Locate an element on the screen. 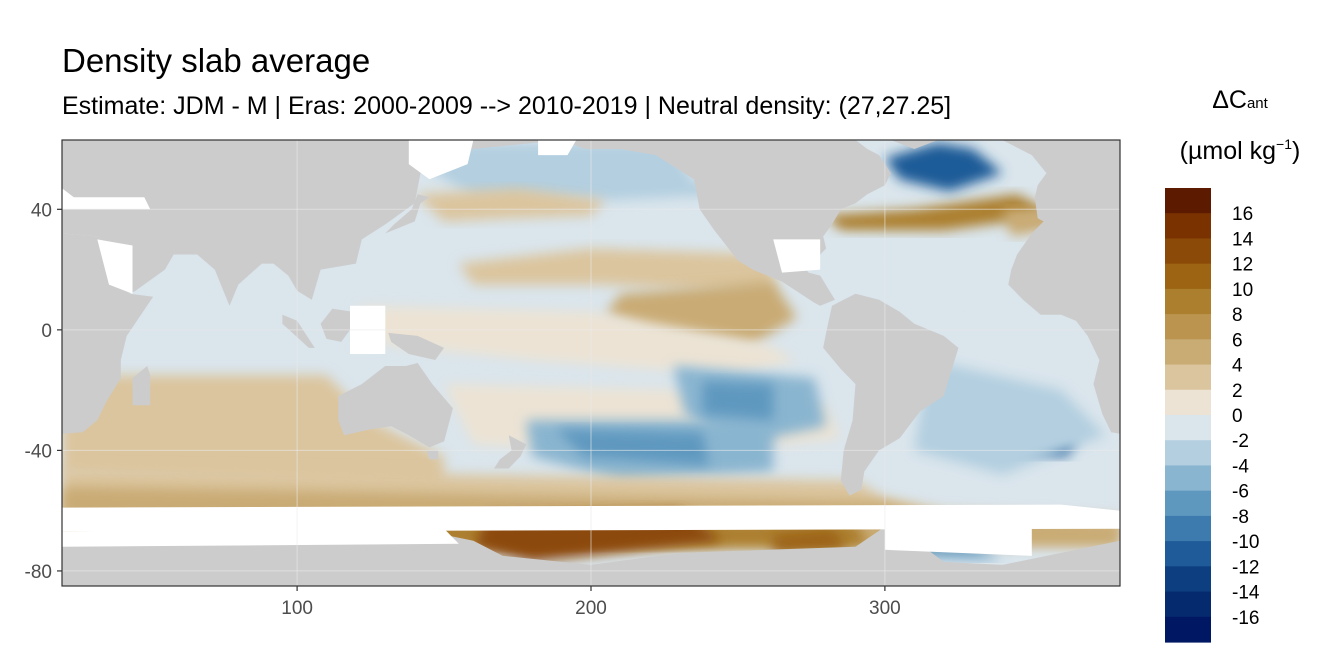 Image resolution: width=1344 pixels, height=672 pixels. ocean-field-kuroshio is located at coordinates (510, 205).